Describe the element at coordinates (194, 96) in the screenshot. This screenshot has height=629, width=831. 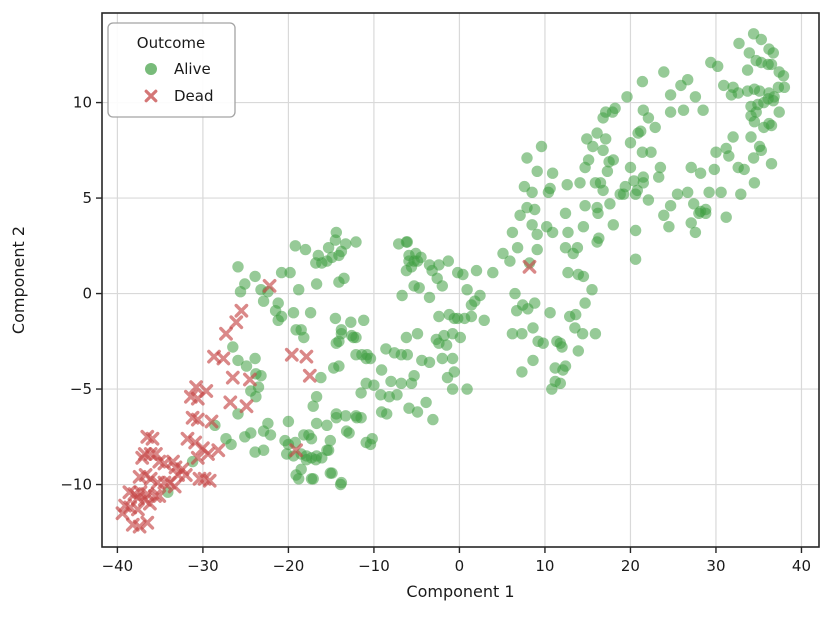
I see `legend-label-dead: Dead` at that location.